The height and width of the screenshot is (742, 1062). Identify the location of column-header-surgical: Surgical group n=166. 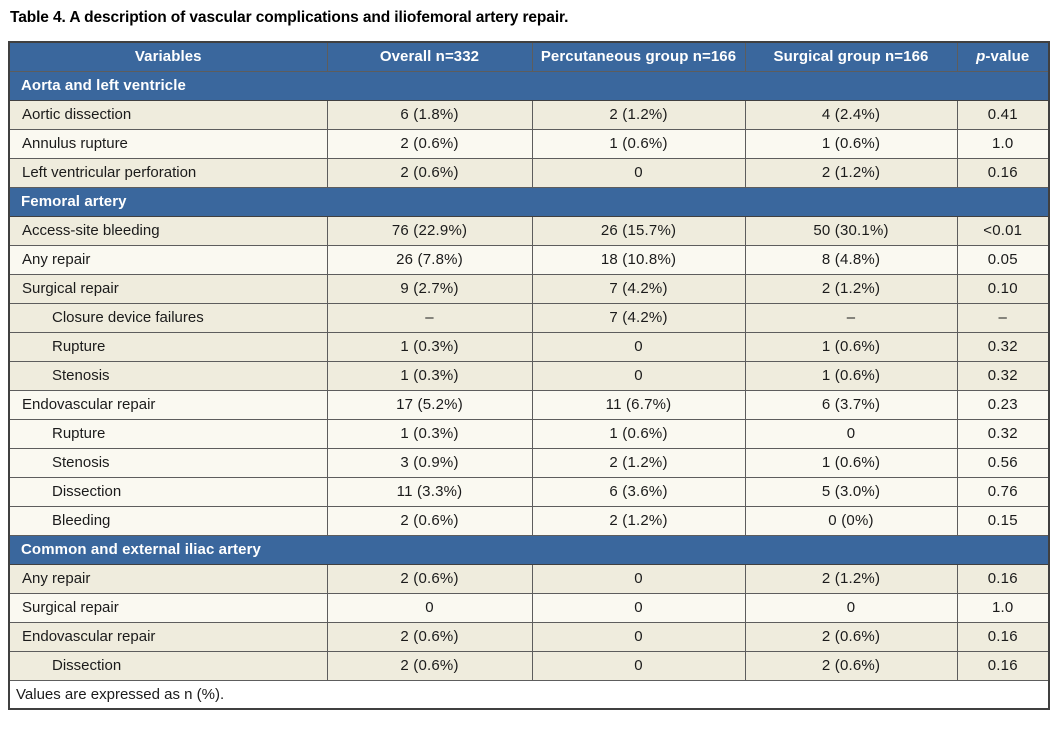
(851, 56).